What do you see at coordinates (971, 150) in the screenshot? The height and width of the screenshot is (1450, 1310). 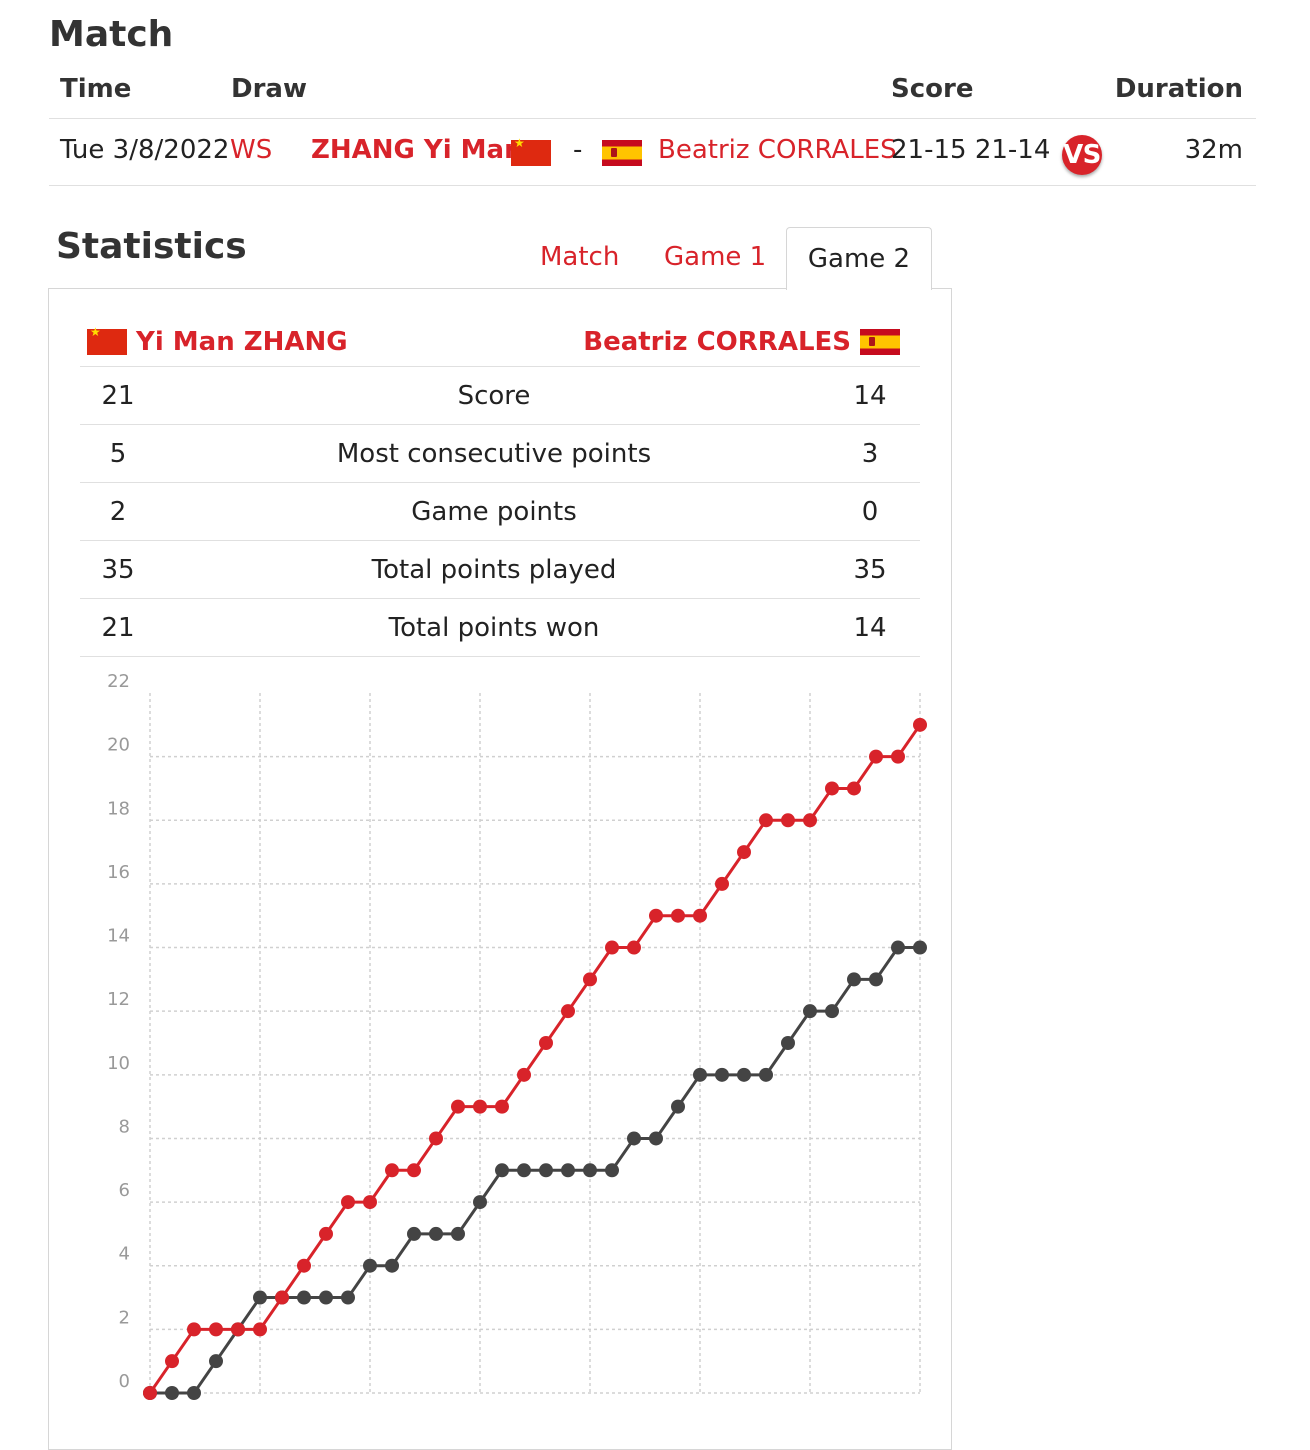 I see `match-score: 21-15 21-14` at bounding box center [971, 150].